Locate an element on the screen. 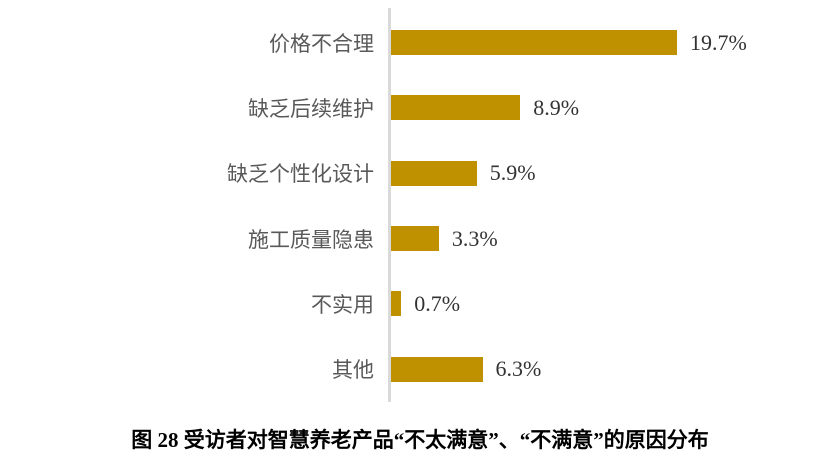 This screenshot has height=476, width=840. category-label: 其他 is located at coordinates (353, 370).